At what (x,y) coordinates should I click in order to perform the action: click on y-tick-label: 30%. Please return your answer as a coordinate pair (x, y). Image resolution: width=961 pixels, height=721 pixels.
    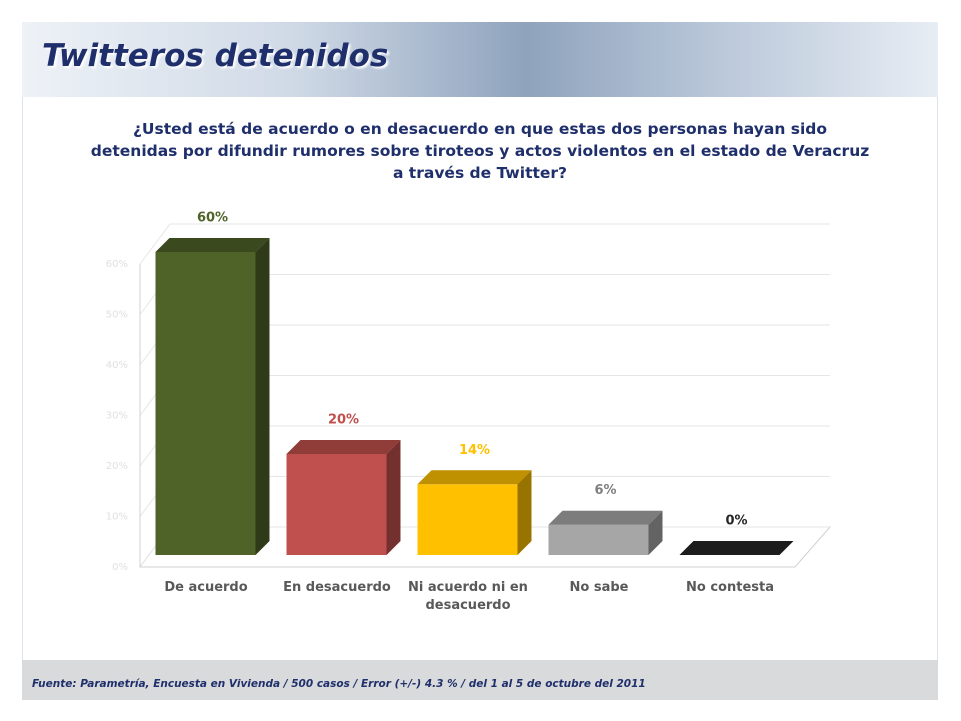
    Looking at the image, I should click on (117, 416).